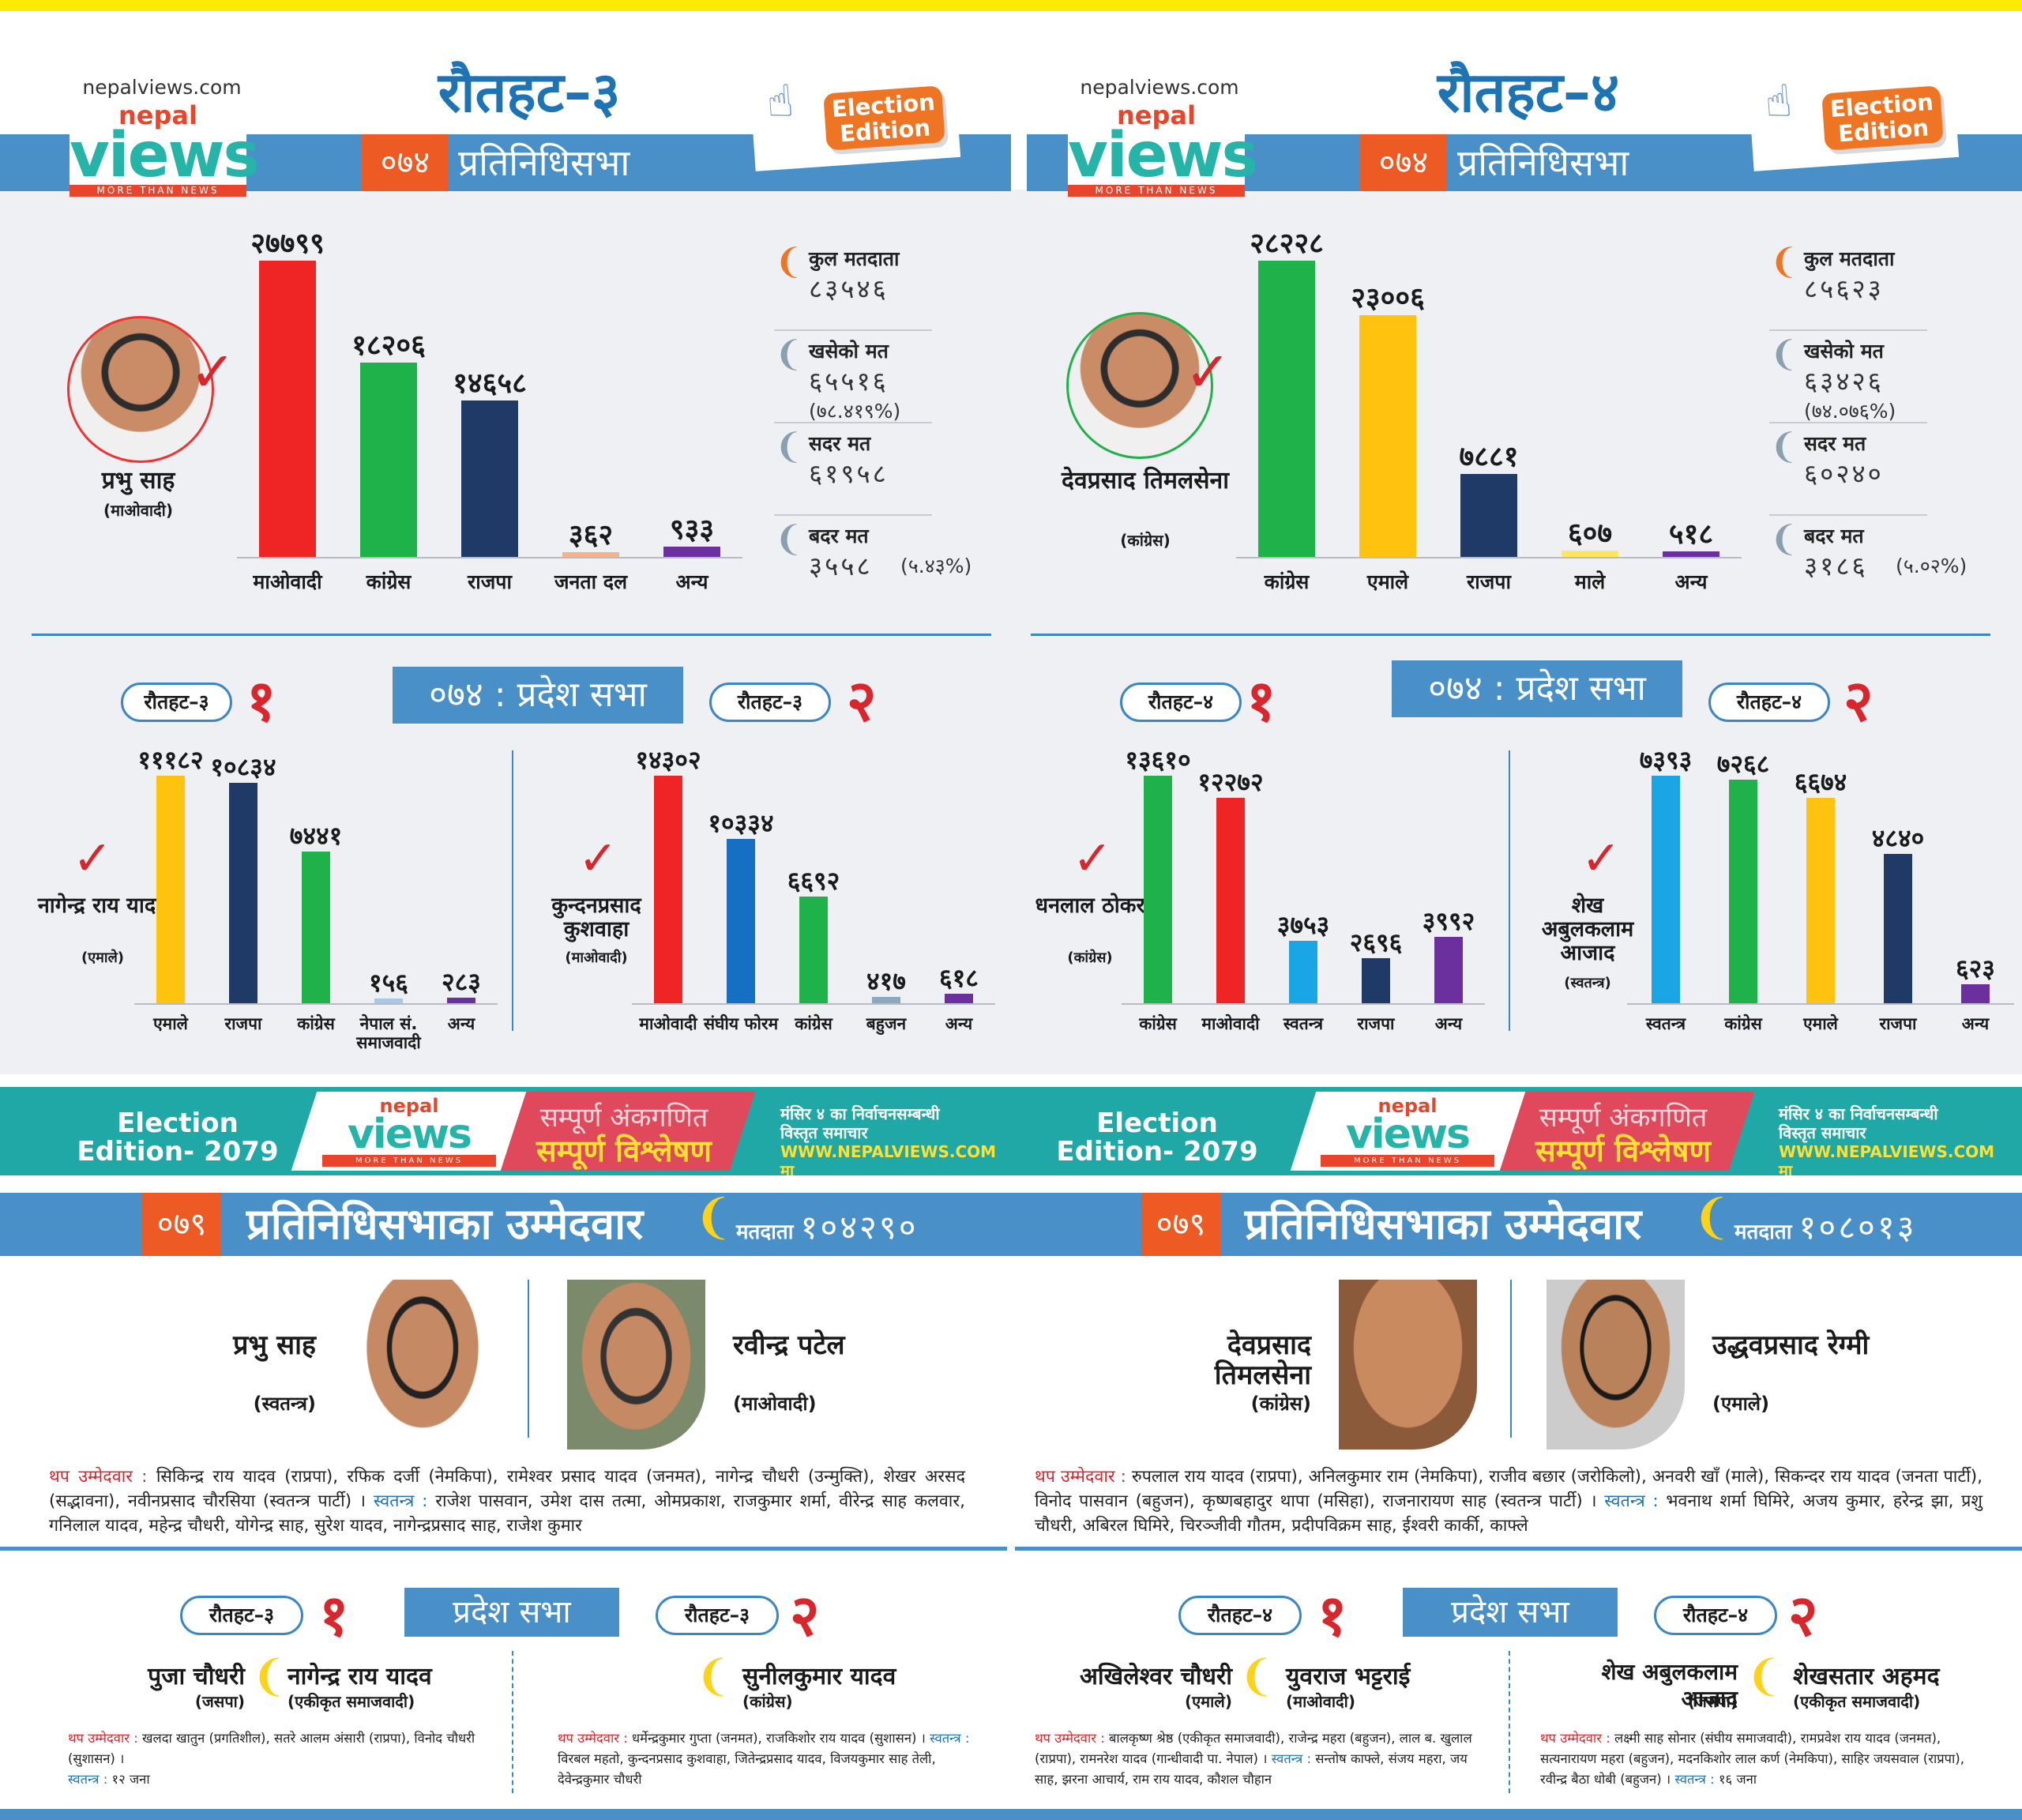 The image size is (2022, 1820). What do you see at coordinates (243, 766) in the screenshot?
I see `chart-value-label: १०८३४` at bounding box center [243, 766].